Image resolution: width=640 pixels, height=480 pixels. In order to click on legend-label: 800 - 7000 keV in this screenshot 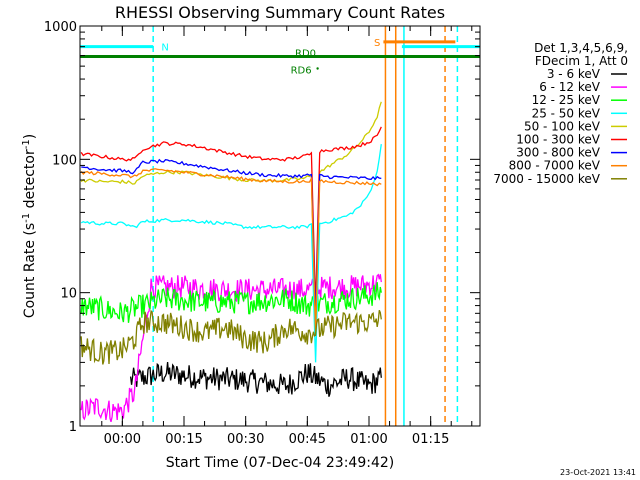, I will do `click(555, 166)`.